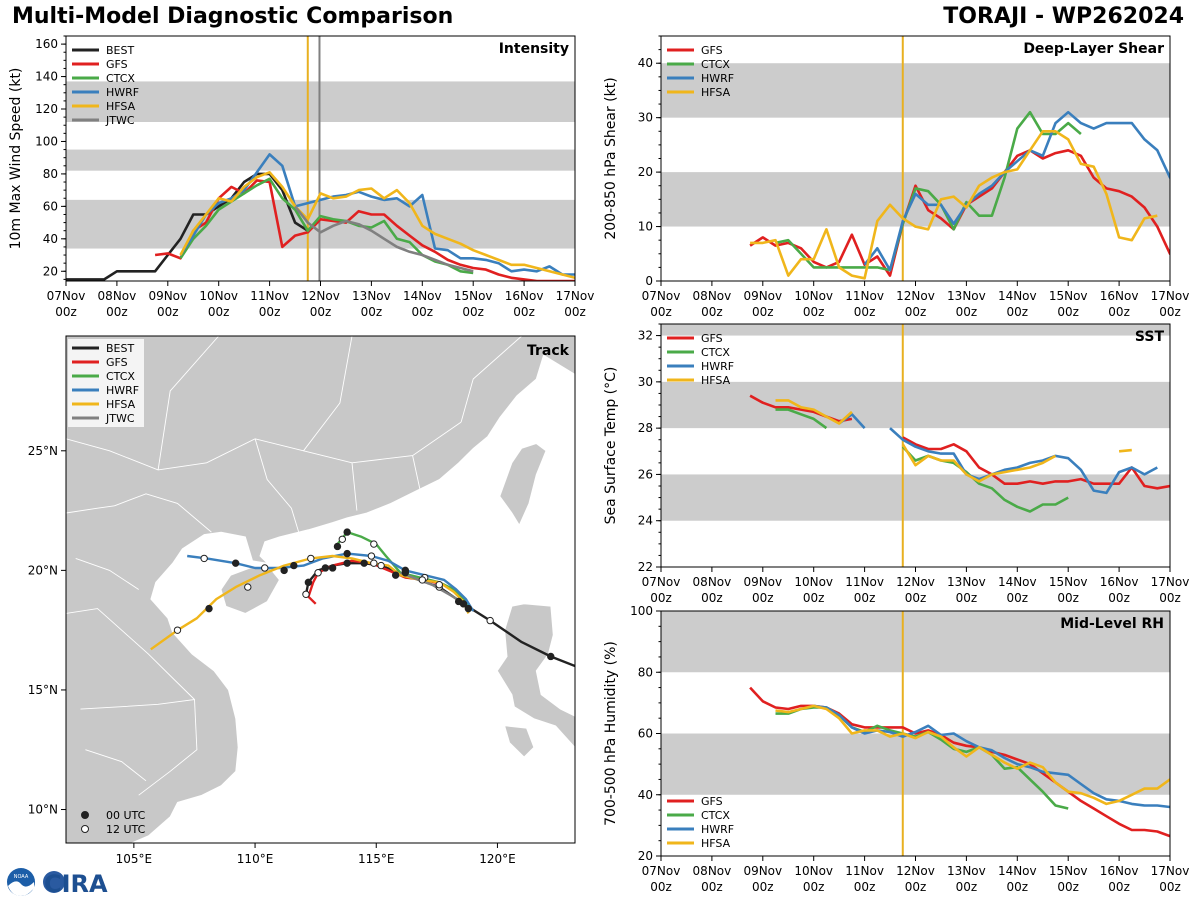 The height and width of the screenshot is (900, 1200). What do you see at coordinates (497, 859) in the screenshot?
I see `track-x-tick-label: 120°E` at bounding box center [497, 859].